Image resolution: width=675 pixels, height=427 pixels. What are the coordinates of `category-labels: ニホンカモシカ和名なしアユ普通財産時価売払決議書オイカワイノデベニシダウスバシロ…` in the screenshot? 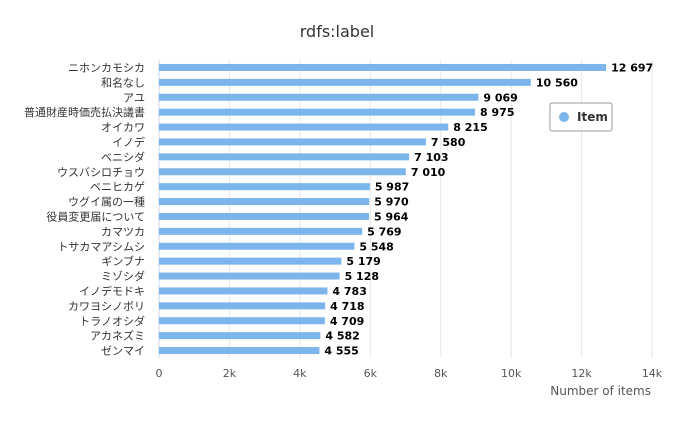 It's located at (84, 209).